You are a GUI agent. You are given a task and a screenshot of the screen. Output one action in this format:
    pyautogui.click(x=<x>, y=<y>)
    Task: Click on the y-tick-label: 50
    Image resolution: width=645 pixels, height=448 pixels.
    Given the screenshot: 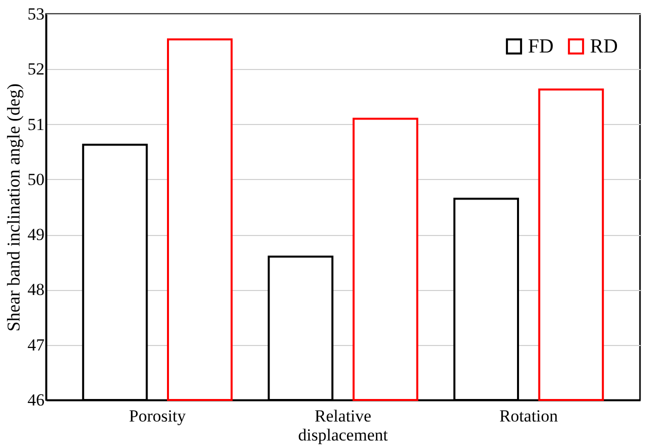 What is the action you would take?
    pyautogui.click(x=36, y=179)
    